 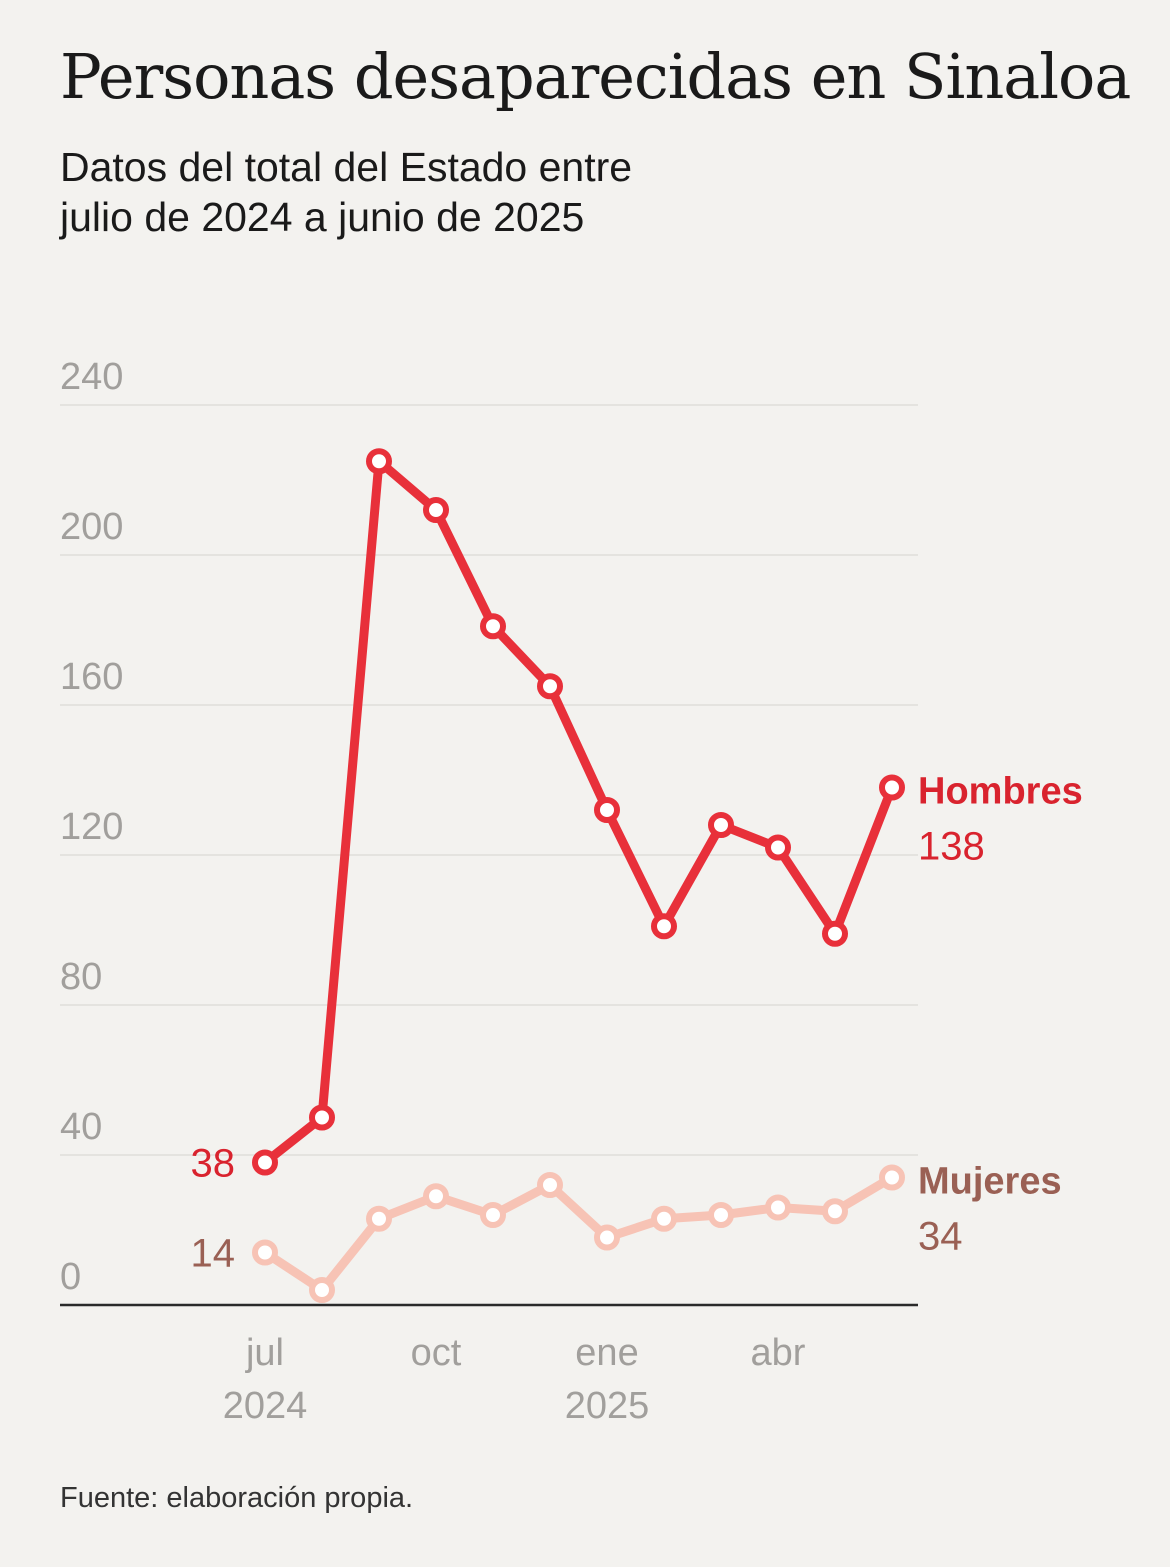 What do you see at coordinates (778, 1353) in the screenshot?
I see `x-tick-month: abr` at bounding box center [778, 1353].